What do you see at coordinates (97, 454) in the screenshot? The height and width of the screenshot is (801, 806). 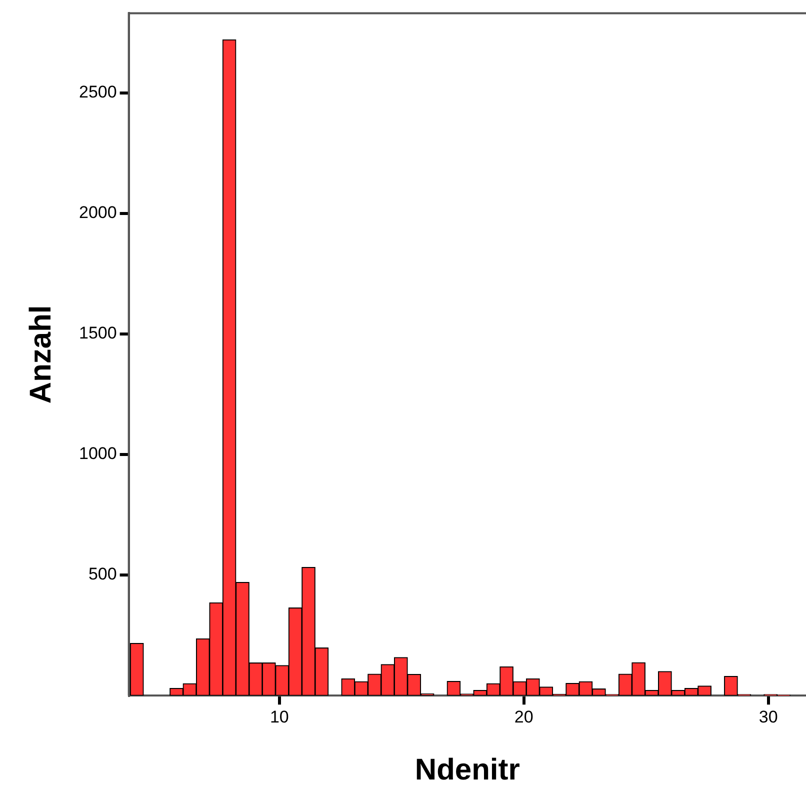 I see `y-tick-label: 1000` at bounding box center [97, 454].